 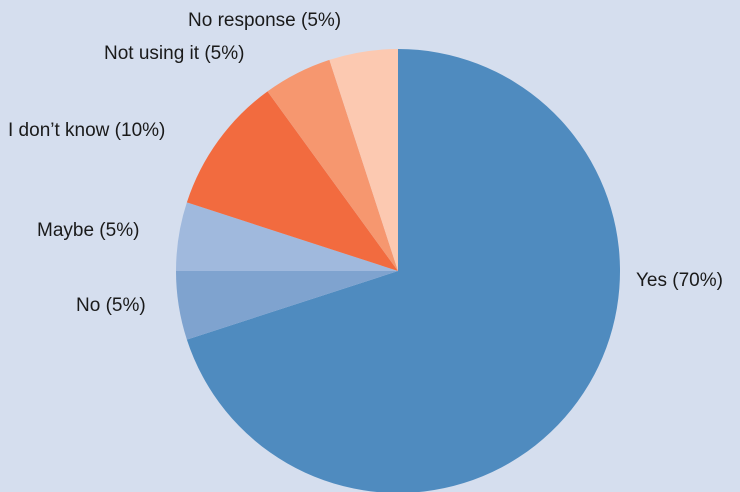 I want to click on slice-no, so click(x=287, y=305).